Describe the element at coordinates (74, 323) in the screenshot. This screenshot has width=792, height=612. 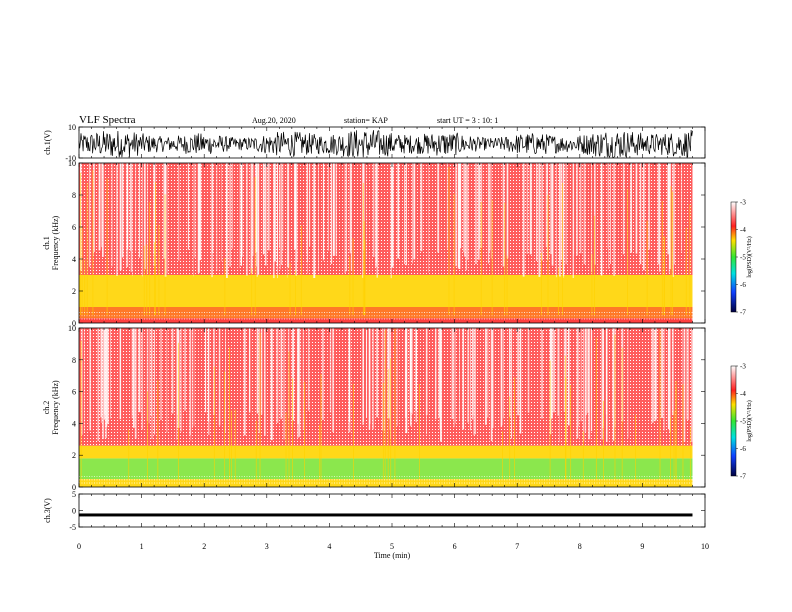
I see `ch1-spectrogram-ytick-label: 0` at that location.